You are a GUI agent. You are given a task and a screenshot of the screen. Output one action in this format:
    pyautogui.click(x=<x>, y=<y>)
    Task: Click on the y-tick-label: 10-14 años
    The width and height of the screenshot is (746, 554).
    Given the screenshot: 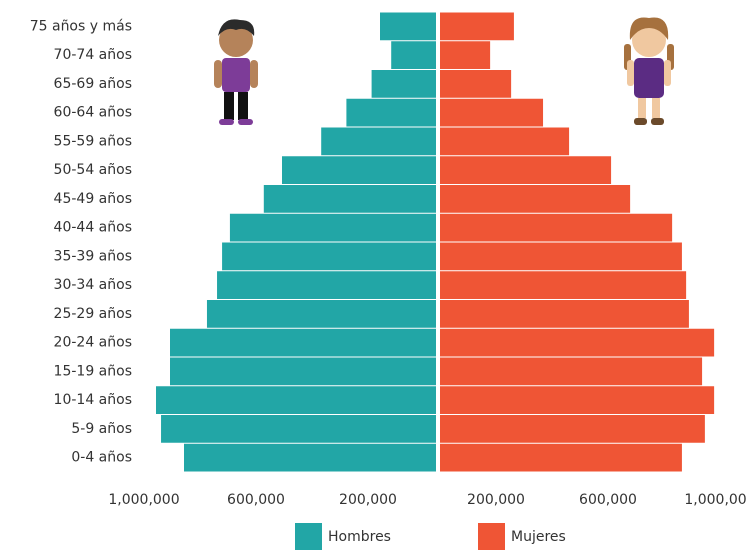 What is the action you would take?
    pyautogui.click(x=93, y=400)
    